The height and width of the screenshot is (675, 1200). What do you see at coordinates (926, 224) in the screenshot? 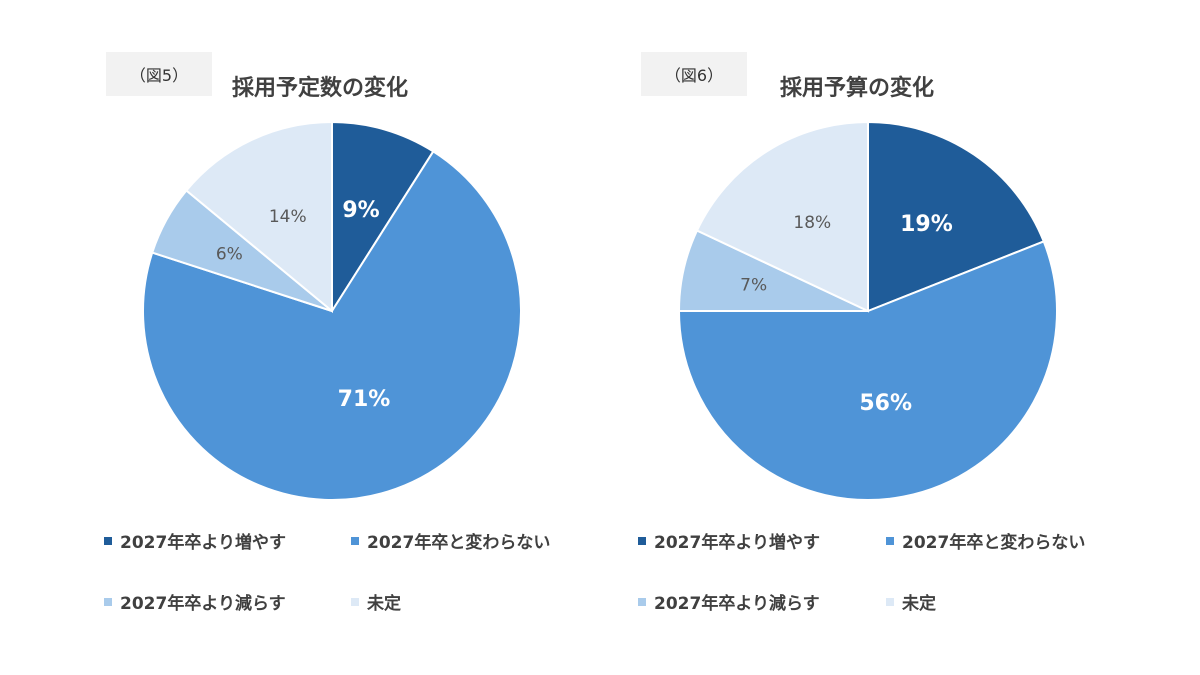
I see `data-label-increase: 19%` at bounding box center [926, 224].